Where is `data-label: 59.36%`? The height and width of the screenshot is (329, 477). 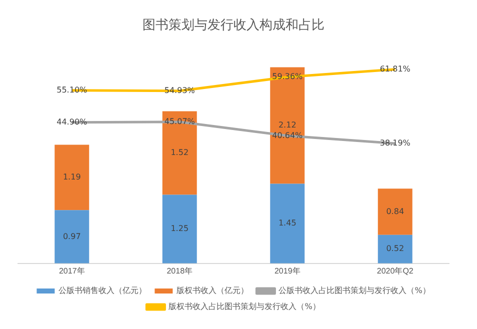
data-label: 59.36% is located at coordinates (288, 77).